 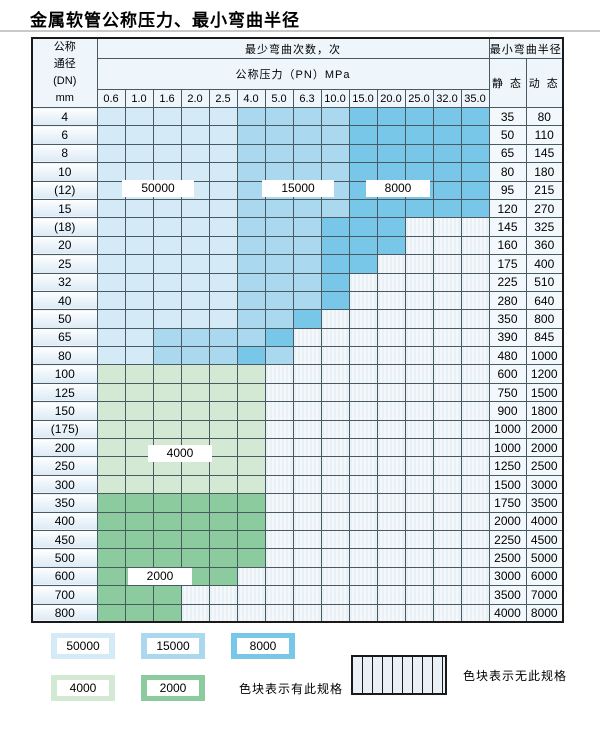 I want to click on table-row: 65 390 845, so click(x=297, y=337).